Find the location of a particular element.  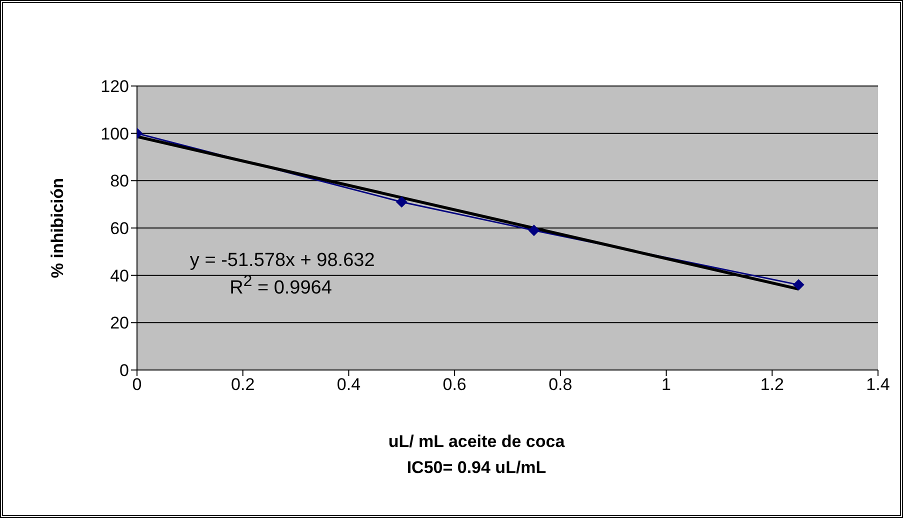

y-tick-label: 40 is located at coordinates (119, 276).